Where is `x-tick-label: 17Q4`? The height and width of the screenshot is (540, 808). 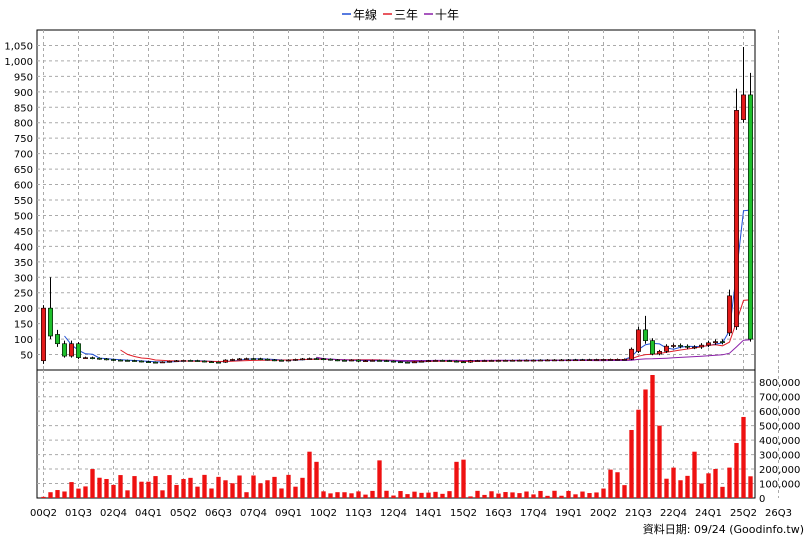 x-tick-label: 17Q4 is located at coordinates (533, 513).